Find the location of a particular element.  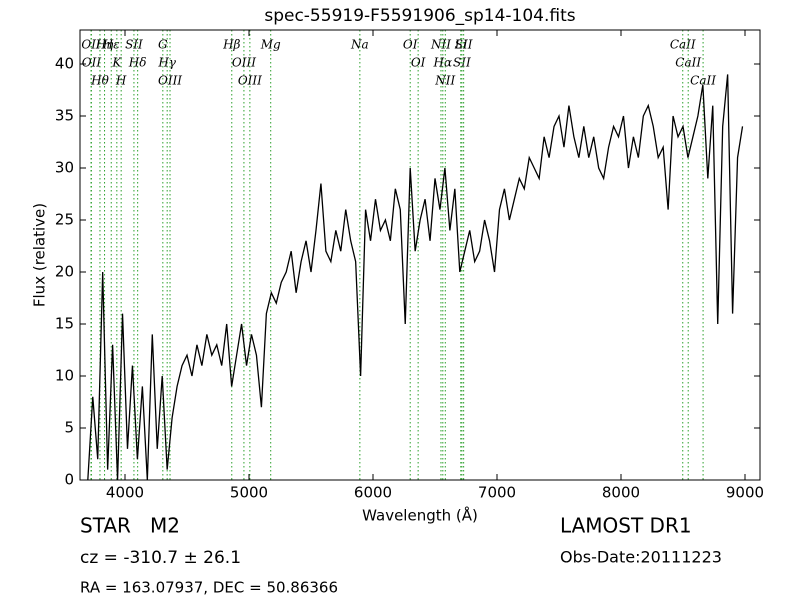

y-tick-label: 25 is located at coordinates (64, 220).